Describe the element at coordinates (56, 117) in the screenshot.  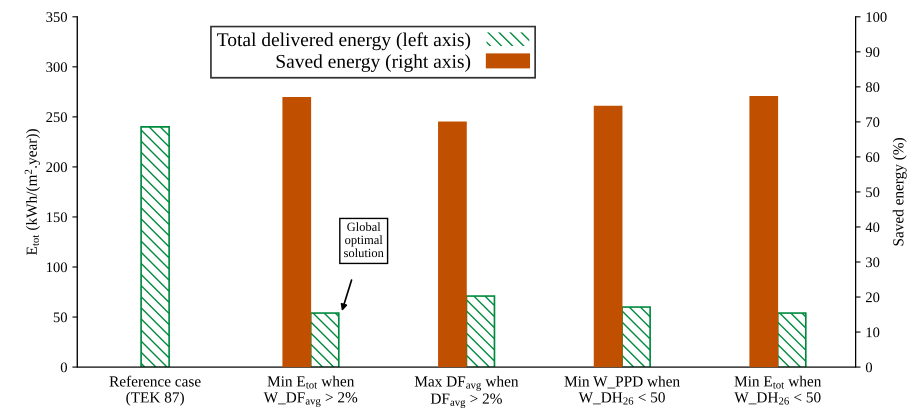
I see `y-tick-label: 250` at that location.